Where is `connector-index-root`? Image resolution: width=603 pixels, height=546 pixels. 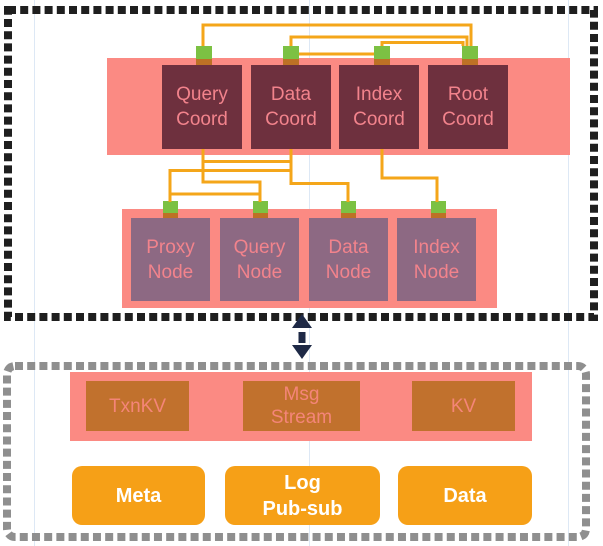
connector-index-root is located at coordinates (422, 43).